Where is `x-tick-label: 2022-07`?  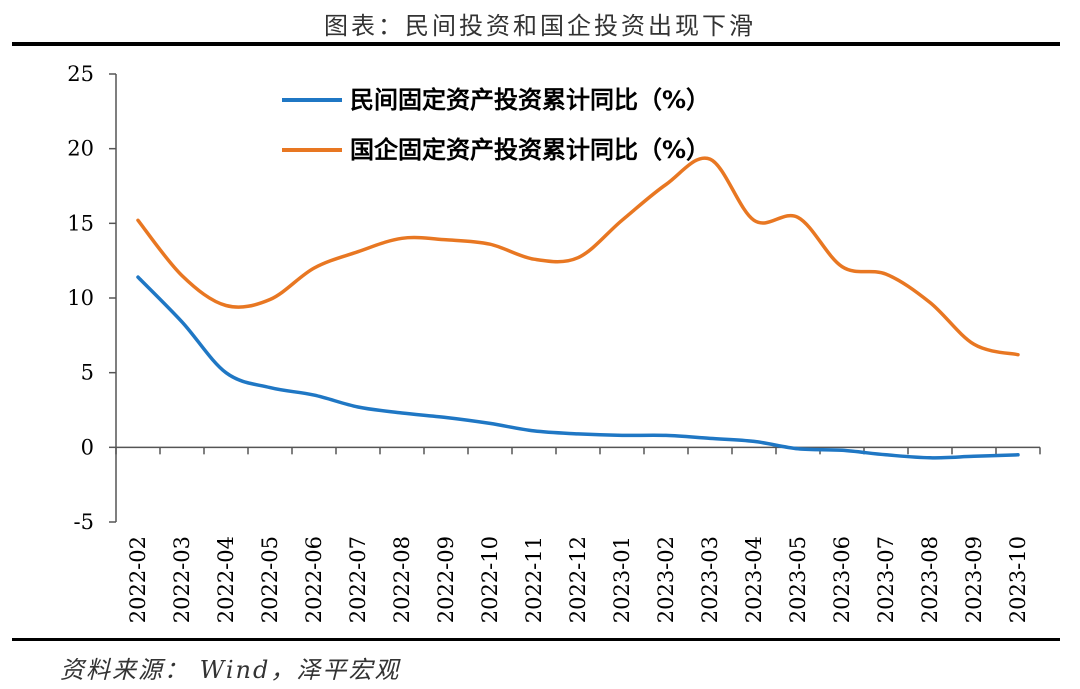 x-tick-label: 2022-07 is located at coordinates (358, 579).